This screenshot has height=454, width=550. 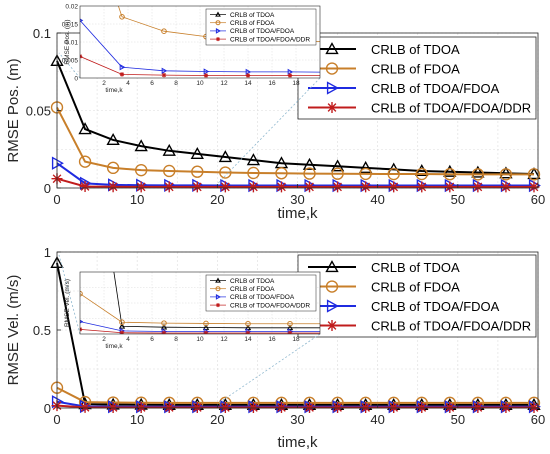 I want to click on inset-frame, so click(x=200, y=303).